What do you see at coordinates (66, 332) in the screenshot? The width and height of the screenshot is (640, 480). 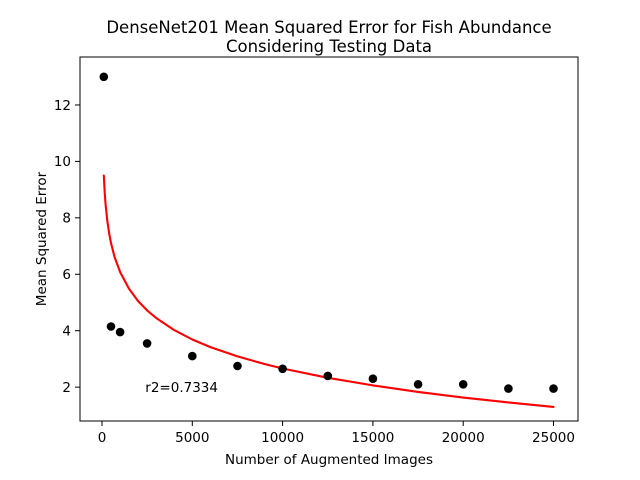 I see `y-tick-label: 4` at bounding box center [66, 332].